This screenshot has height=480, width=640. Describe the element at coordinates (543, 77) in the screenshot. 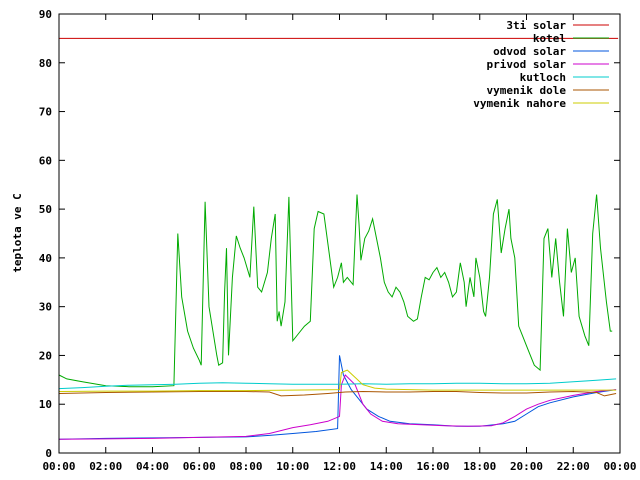

I see `legend-label: kutloch` at that location.